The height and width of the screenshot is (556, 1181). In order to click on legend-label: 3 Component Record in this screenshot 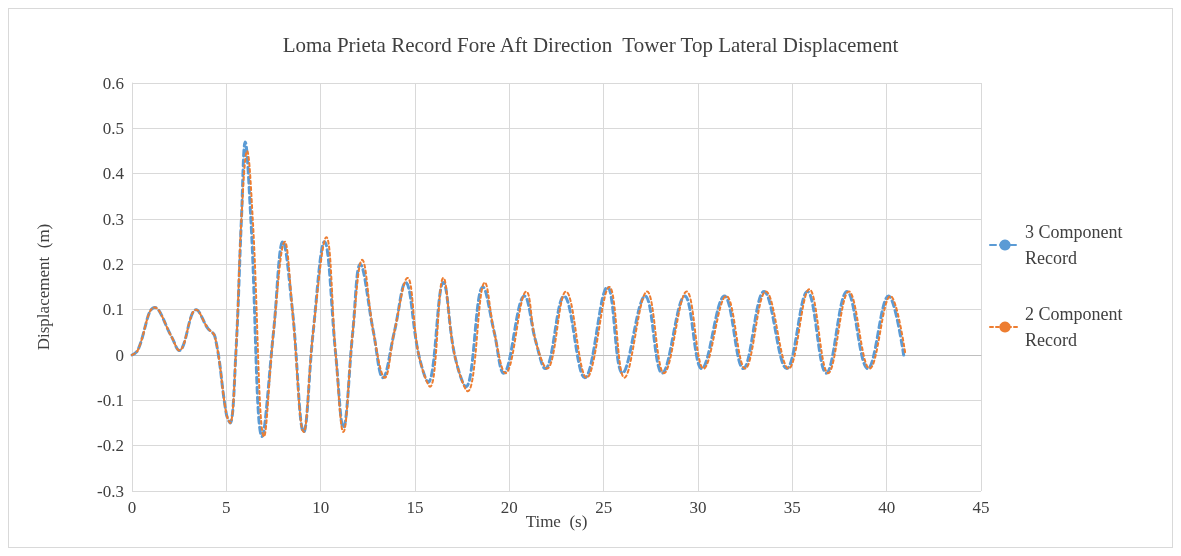, I will do `click(1074, 245)`.